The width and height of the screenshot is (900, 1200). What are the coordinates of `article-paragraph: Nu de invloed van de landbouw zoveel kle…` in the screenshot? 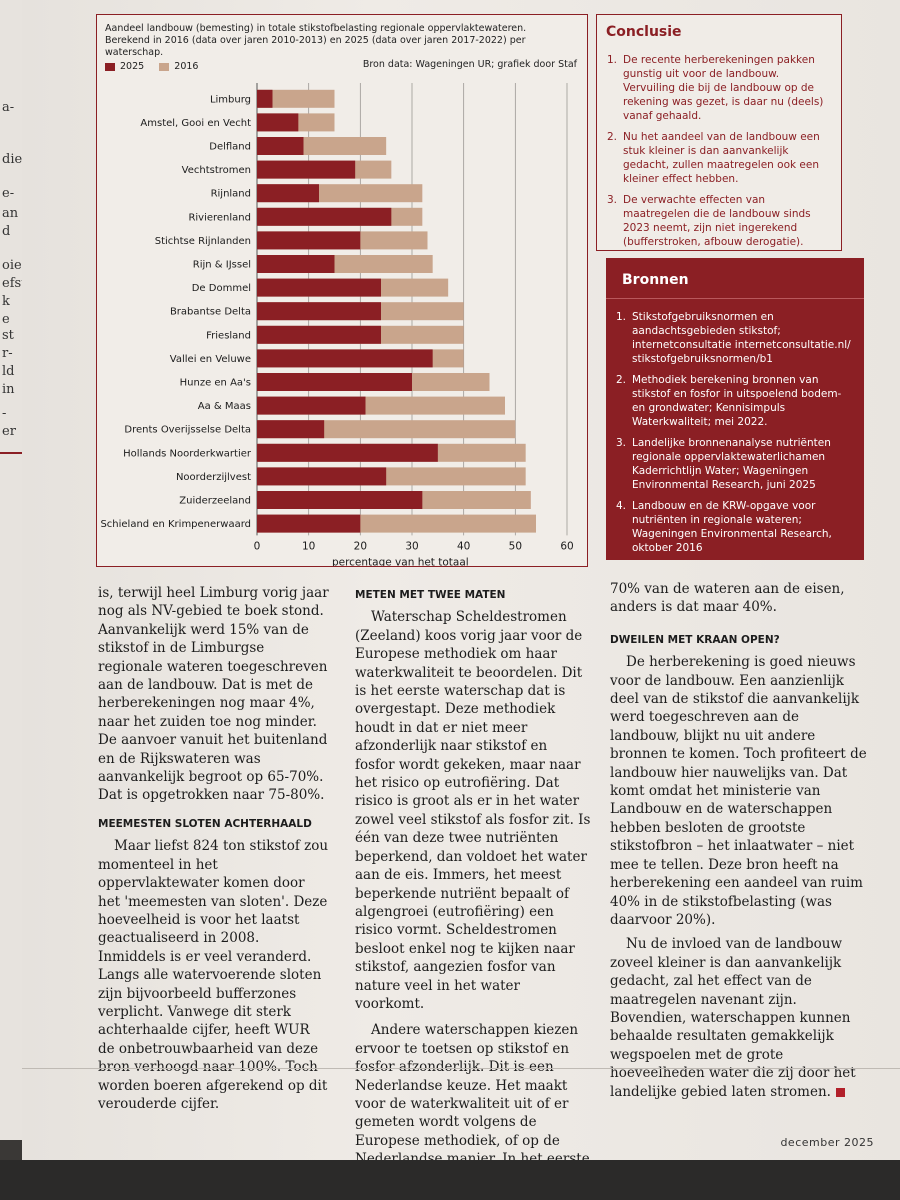 It's located at (739, 1018).